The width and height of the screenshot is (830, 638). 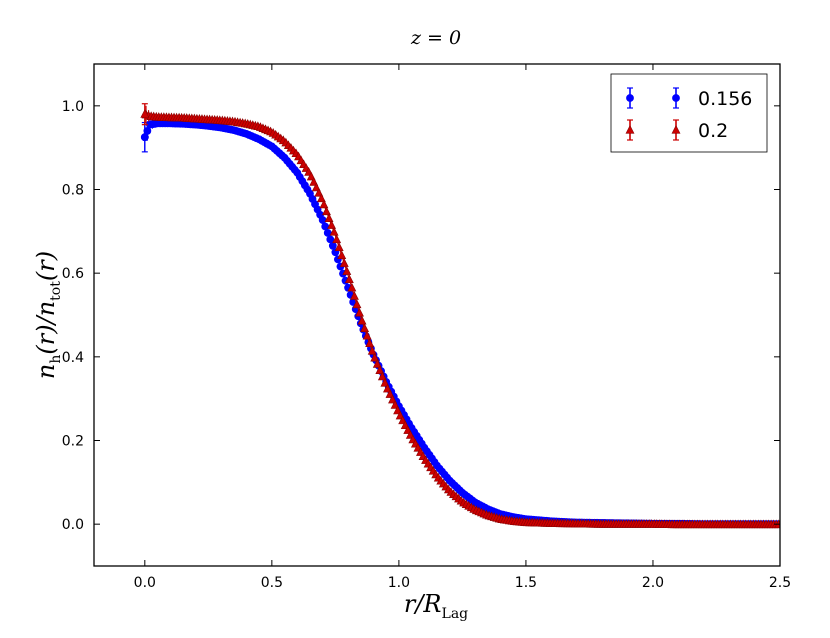 I want to click on x-tick-label: 0.5, so click(x=272, y=583).